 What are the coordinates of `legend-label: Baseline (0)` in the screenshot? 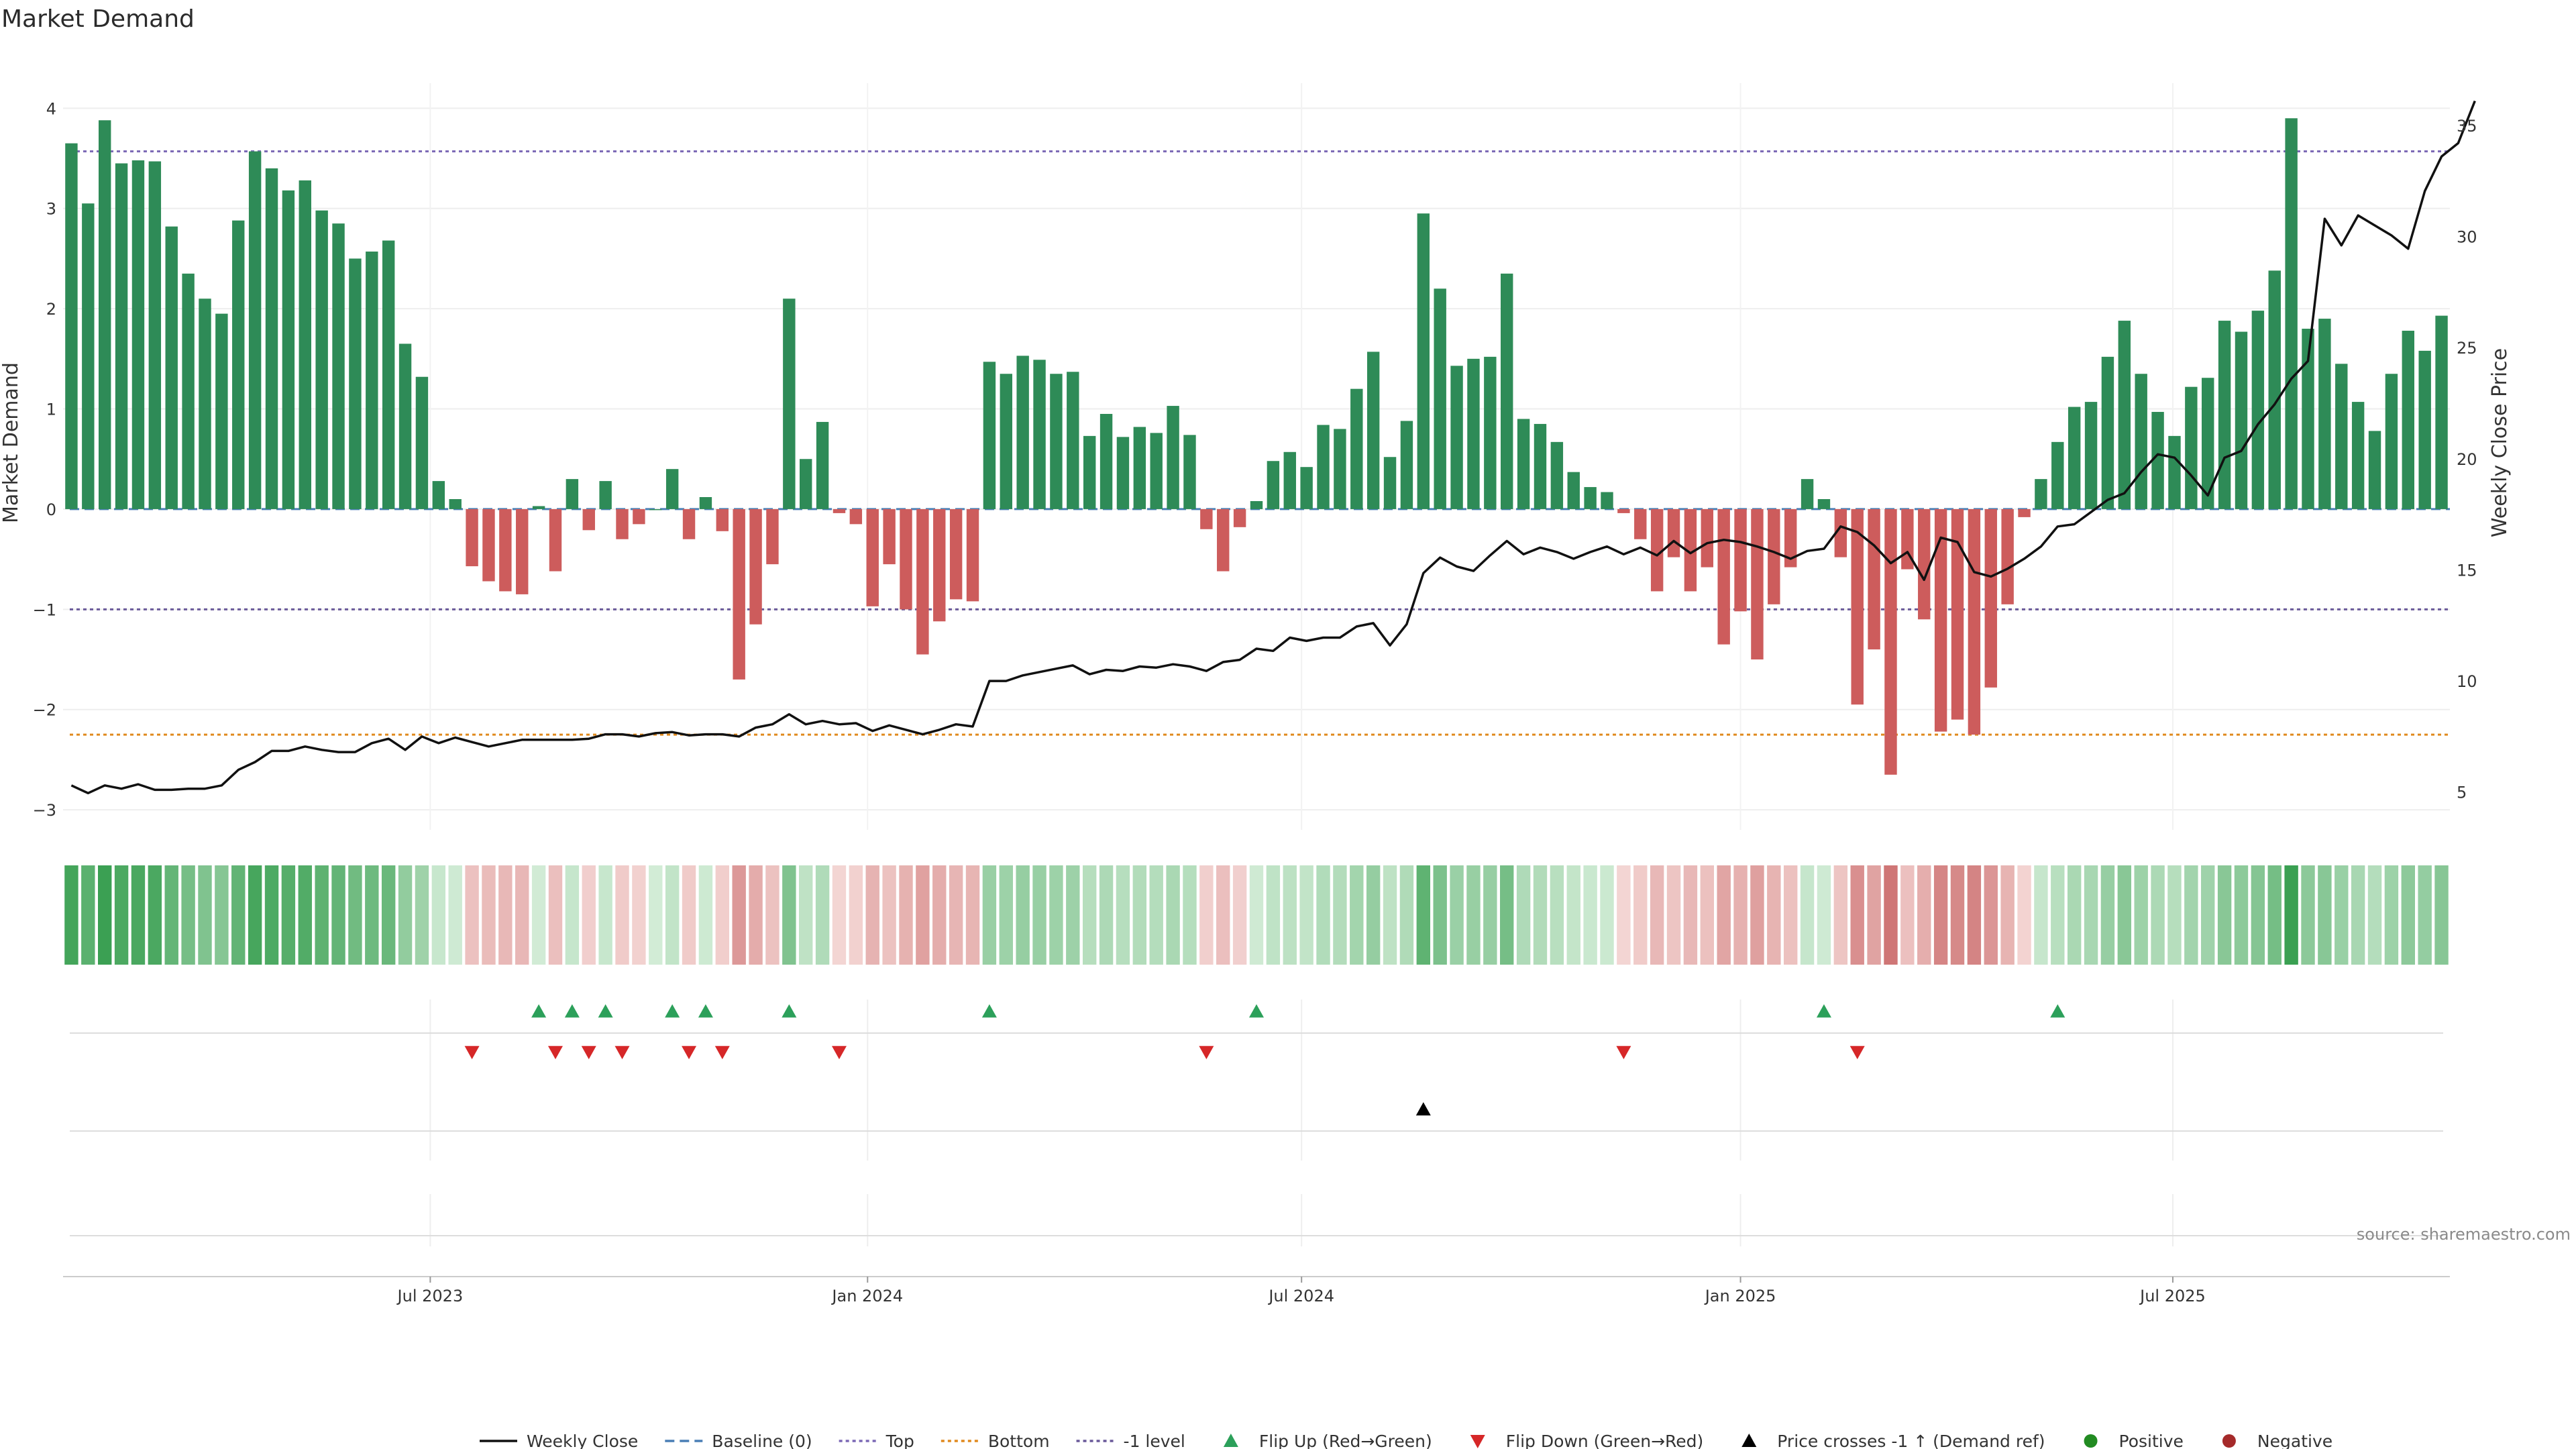 It's located at (762, 1440).